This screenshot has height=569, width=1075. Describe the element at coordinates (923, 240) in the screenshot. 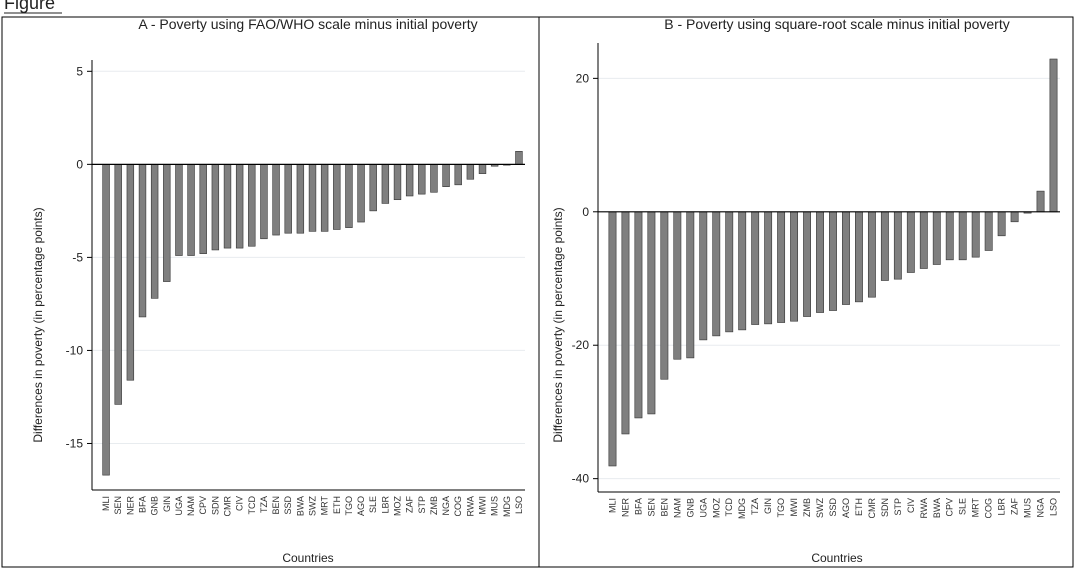

I see `panel-b-bar-rwa` at that location.